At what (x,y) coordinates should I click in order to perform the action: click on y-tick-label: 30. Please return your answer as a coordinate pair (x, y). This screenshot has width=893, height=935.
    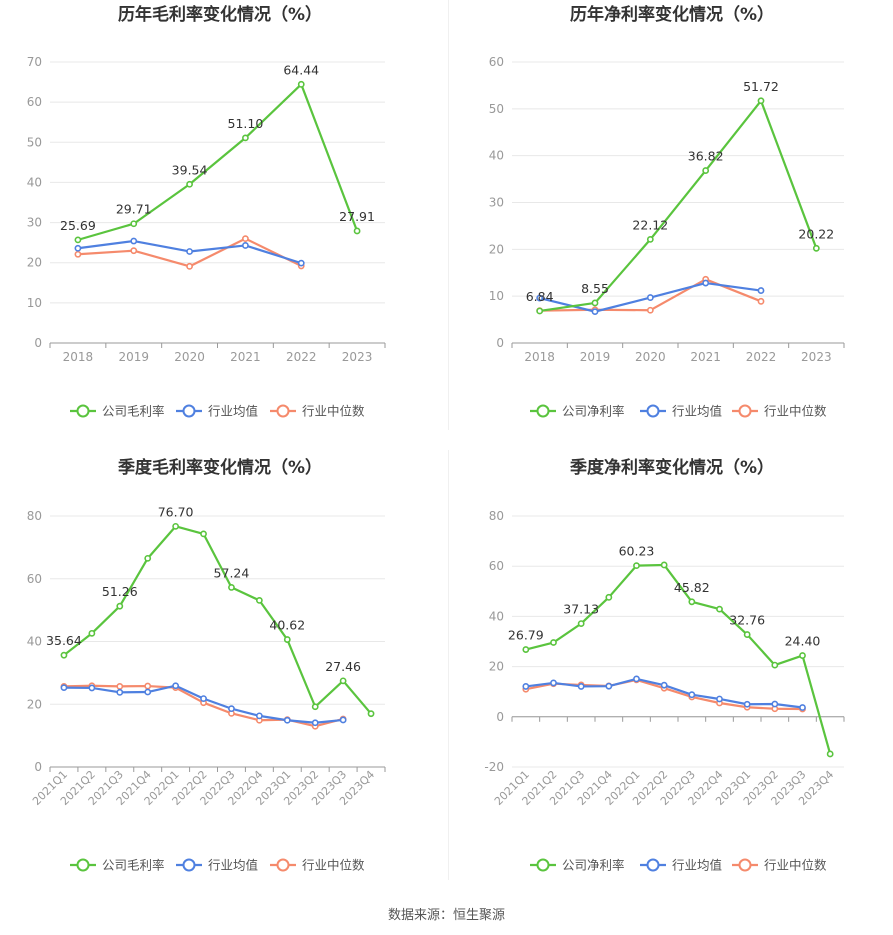
    Looking at the image, I should click on (496, 203).